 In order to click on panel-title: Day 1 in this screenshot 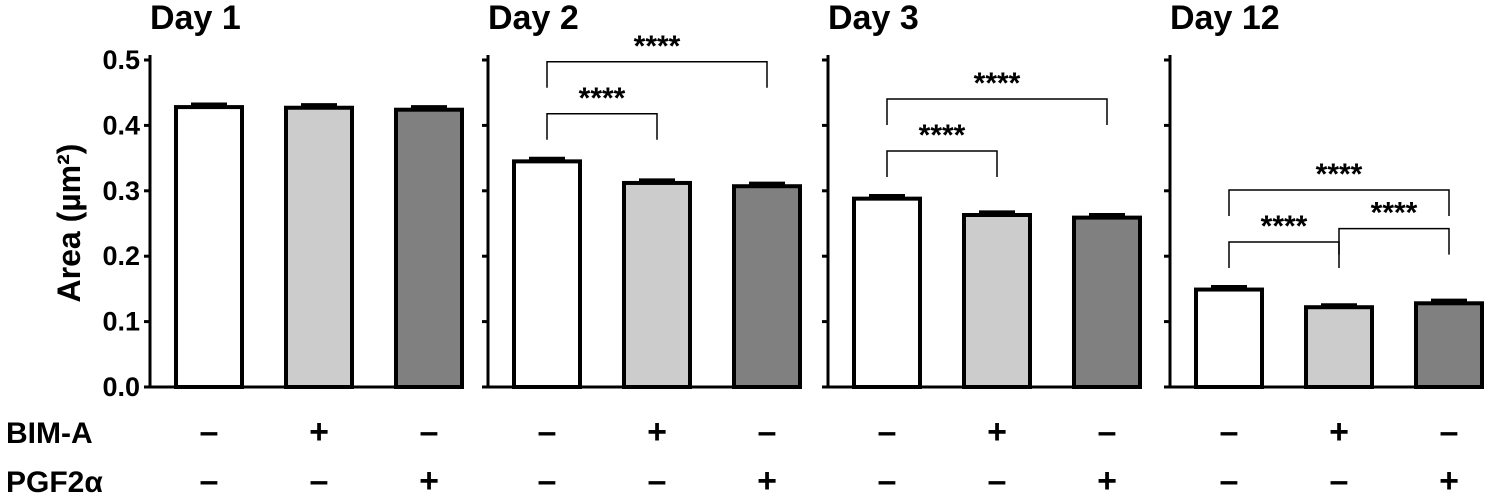, I will do `click(195, 18)`.